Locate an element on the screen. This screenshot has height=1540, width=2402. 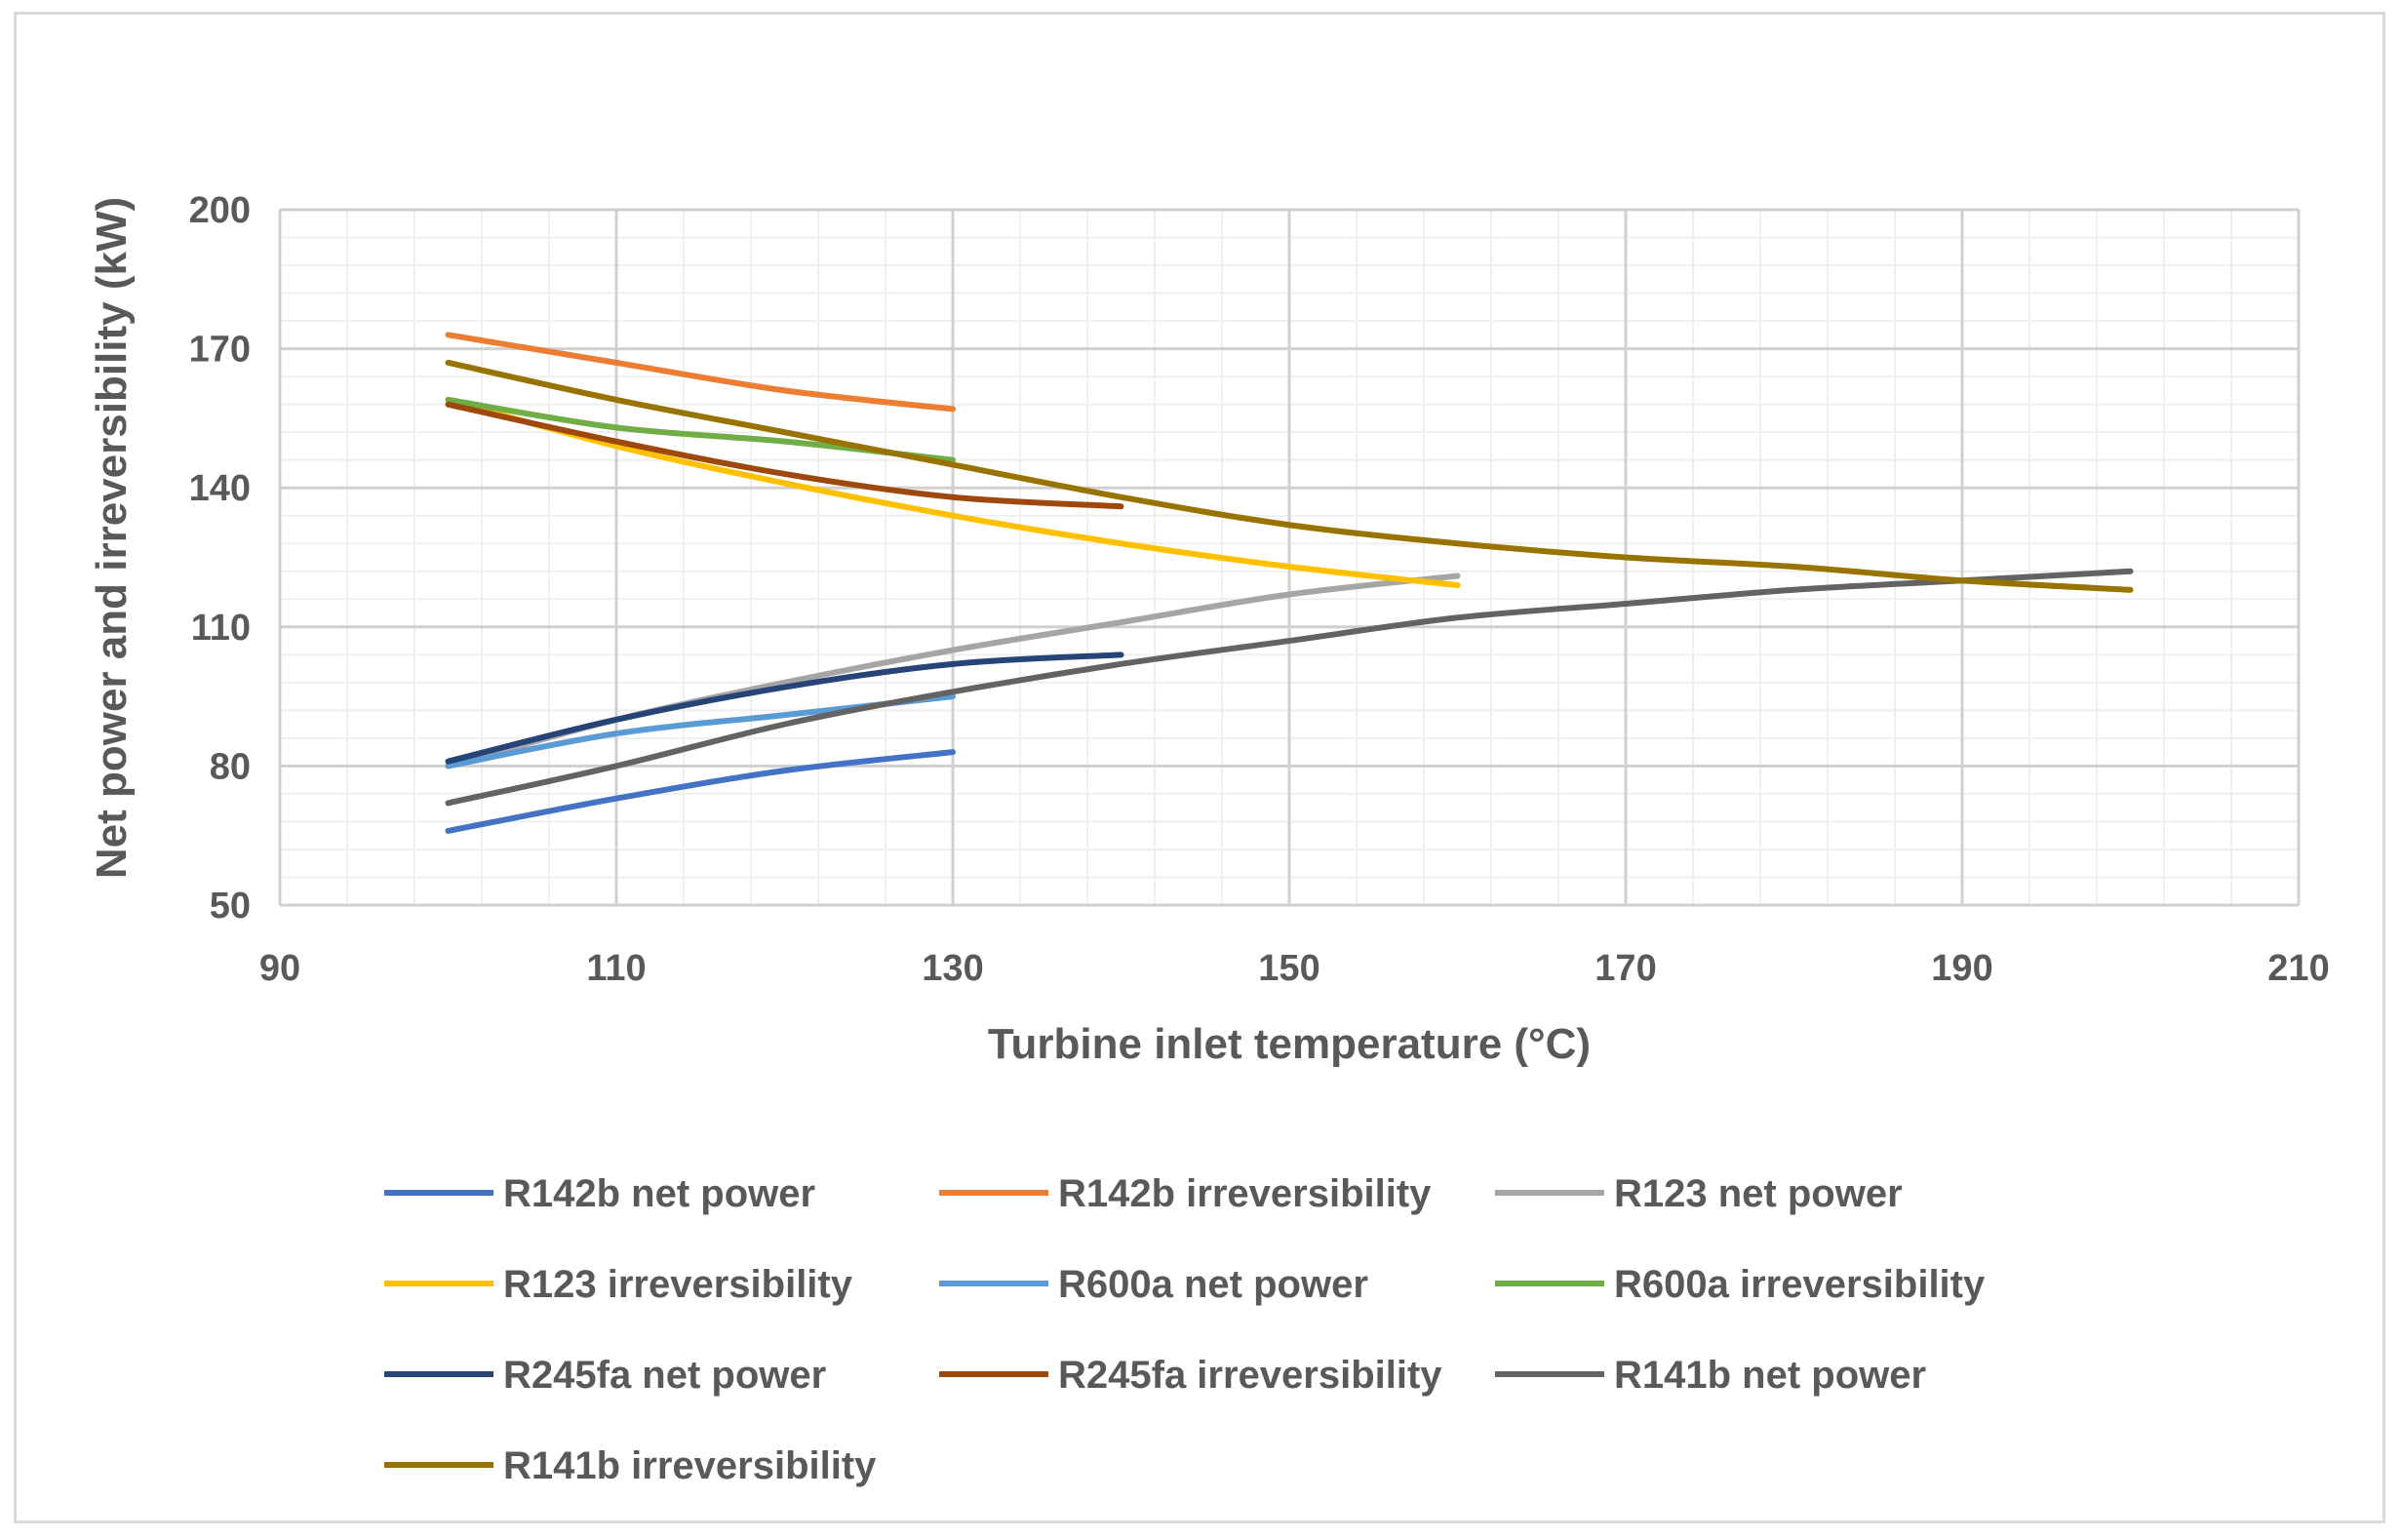
legend-label: R142b irreversibility is located at coordinates (1245, 1194).